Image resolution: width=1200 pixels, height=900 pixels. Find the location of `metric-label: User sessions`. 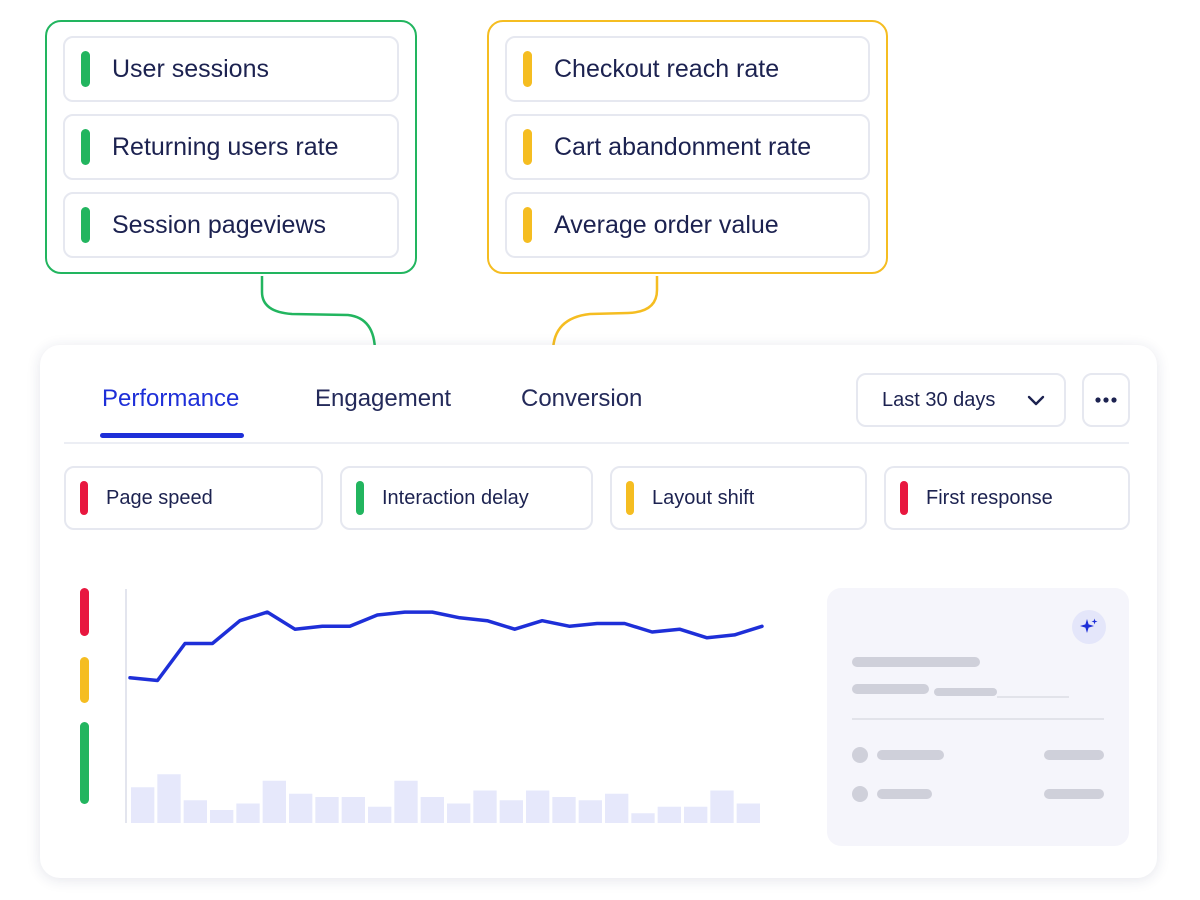

metric-label: User sessions is located at coordinates (190, 68).